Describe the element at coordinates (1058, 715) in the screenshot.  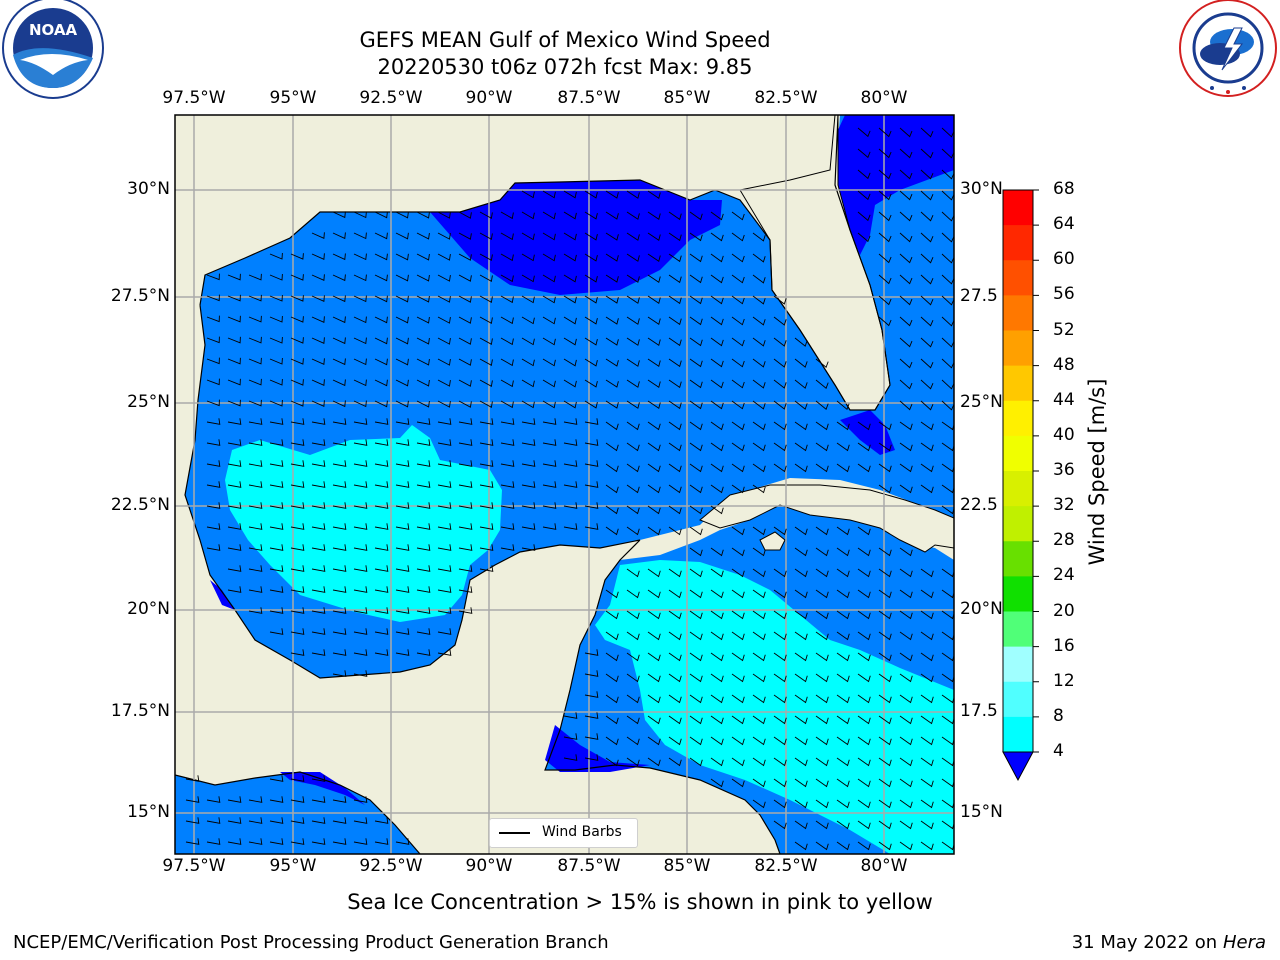
I see `colorbar-tick-label: 8` at that location.